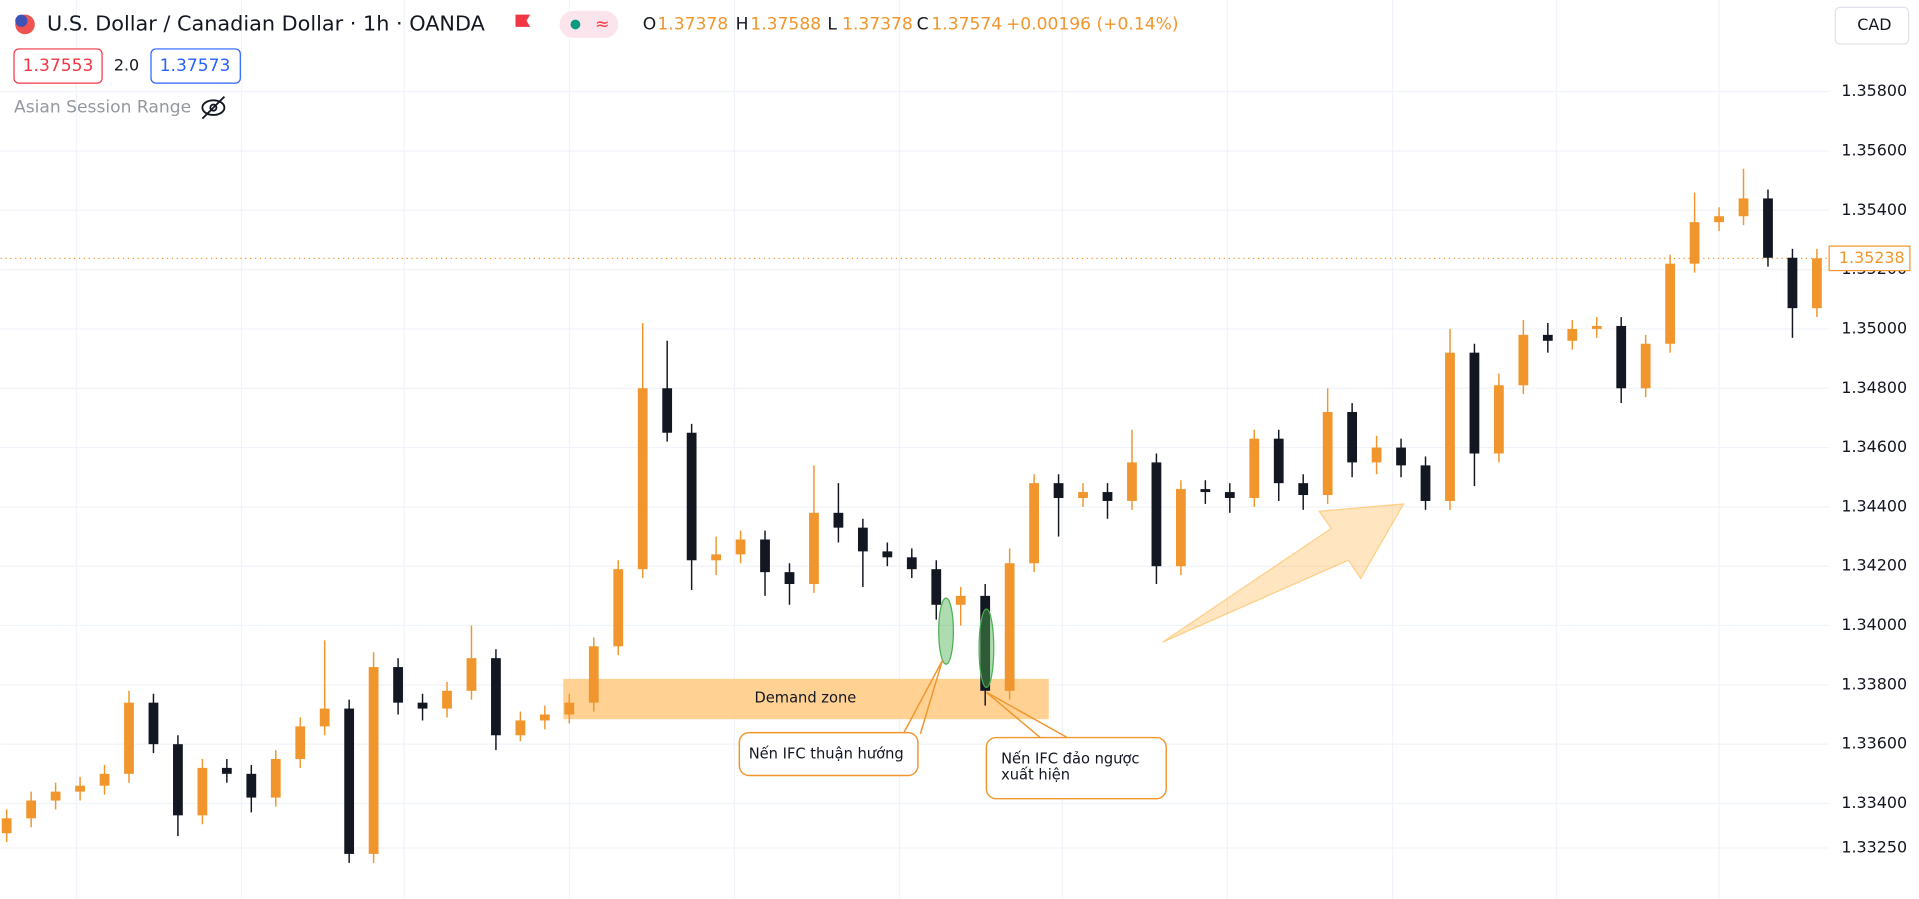 The image size is (1919, 899). Describe the element at coordinates (589, 24) in the screenshot. I see `status-pill` at that location.